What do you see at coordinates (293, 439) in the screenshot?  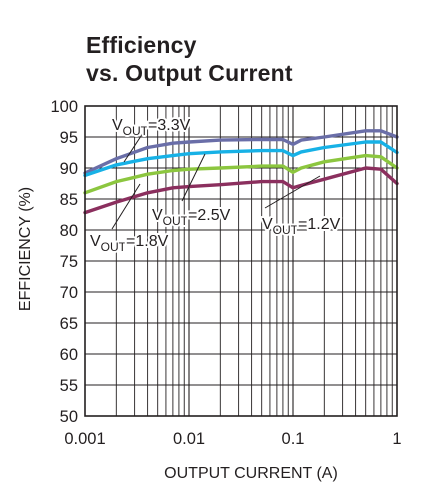 I see `x-tick-label: 0.1` at bounding box center [293, 439].